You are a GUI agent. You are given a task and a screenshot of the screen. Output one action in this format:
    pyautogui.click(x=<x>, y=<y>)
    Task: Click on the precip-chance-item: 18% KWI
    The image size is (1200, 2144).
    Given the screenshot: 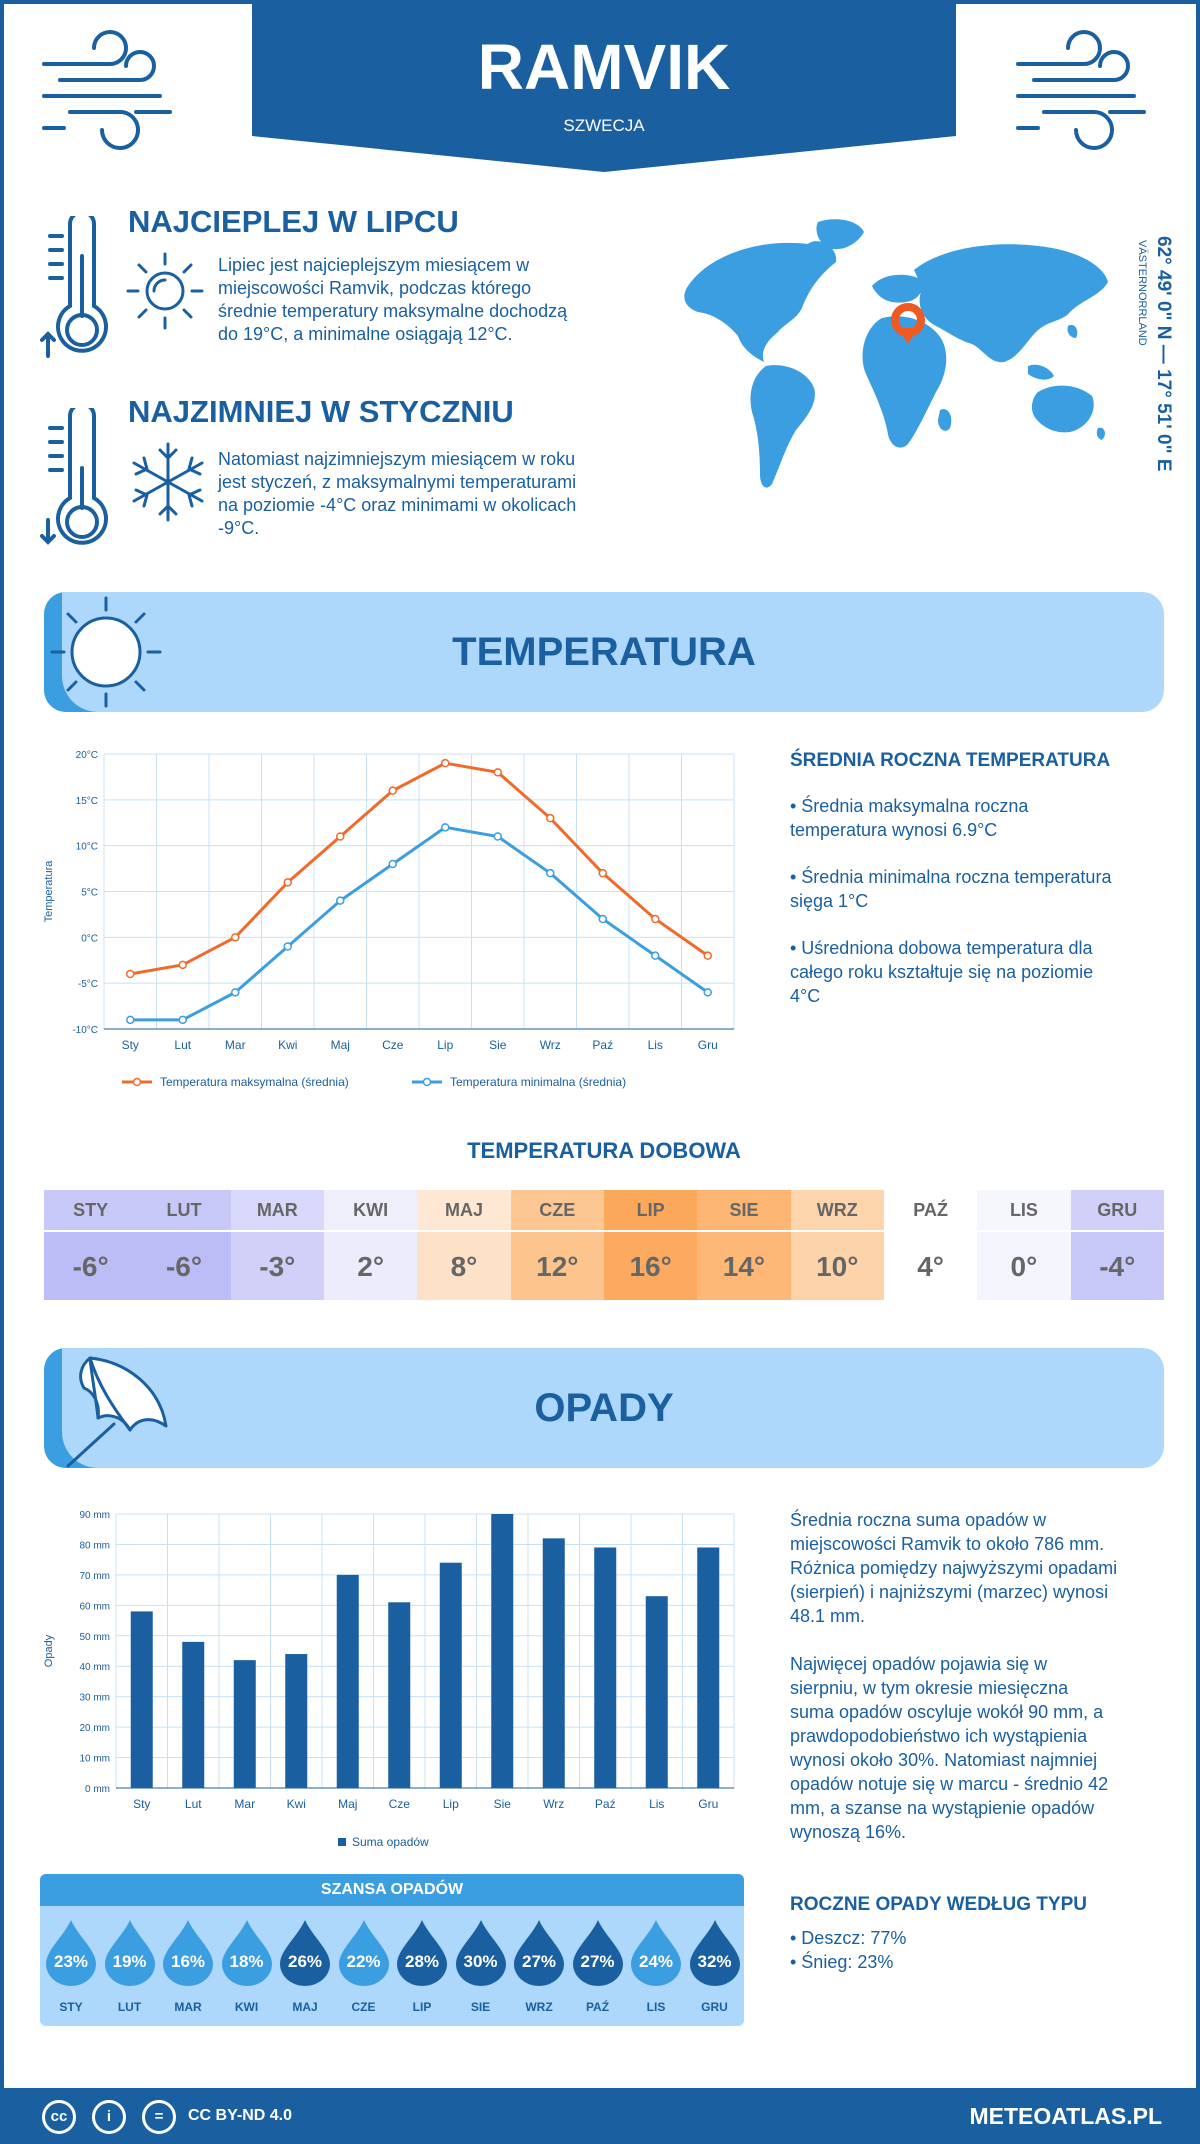 What is the action you would take?
    pyautogui.click(x=247, y=1967)
    